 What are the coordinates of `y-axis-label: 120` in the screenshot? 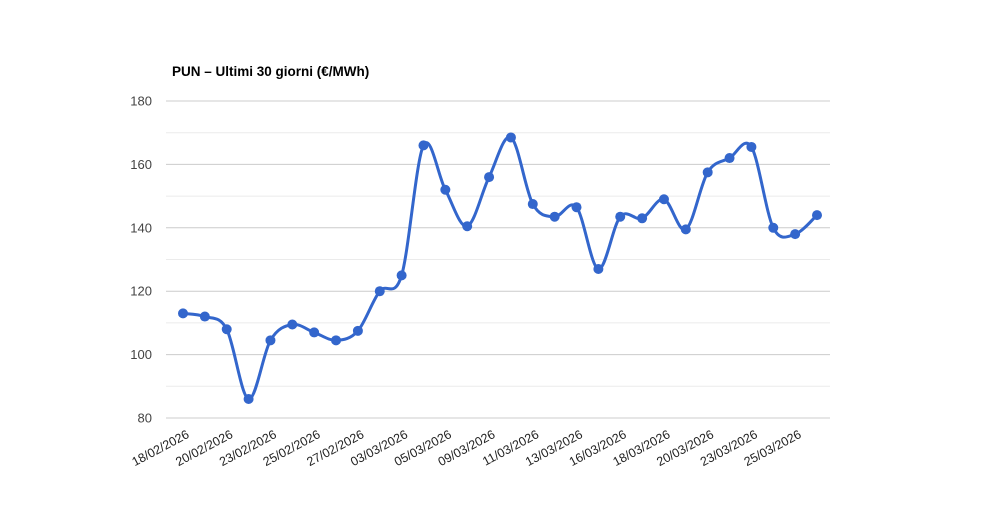 It's located at (141, 291).